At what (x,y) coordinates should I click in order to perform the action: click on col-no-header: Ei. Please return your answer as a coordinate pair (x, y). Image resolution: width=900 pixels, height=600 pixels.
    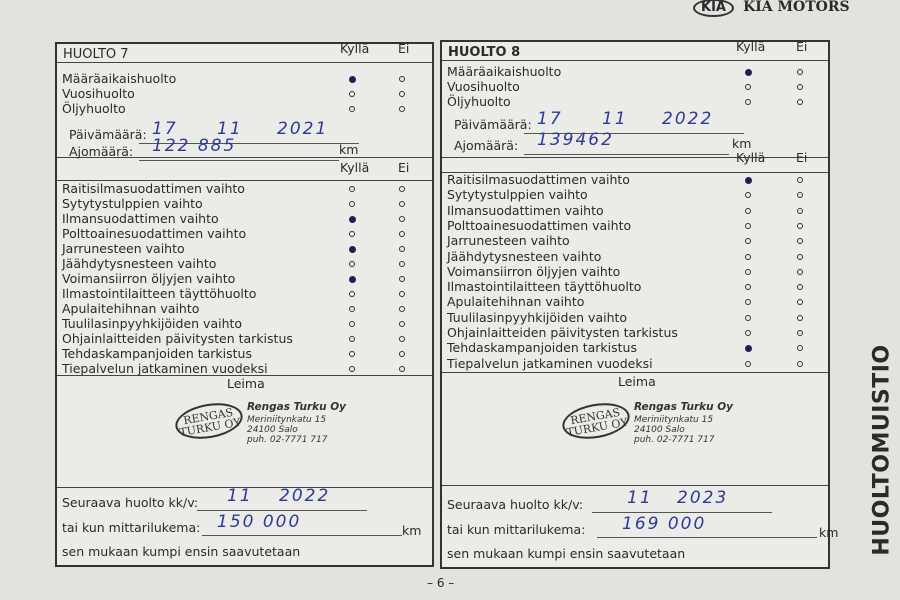
    Looking at the image, I should click on (404, 48).